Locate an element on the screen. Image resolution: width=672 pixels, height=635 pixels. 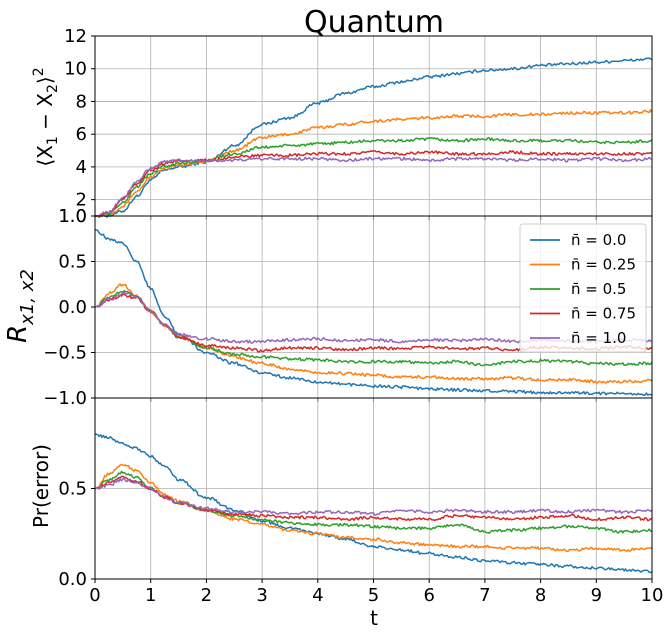
x-tick-label: 6 is located at coordinates (428, 595).